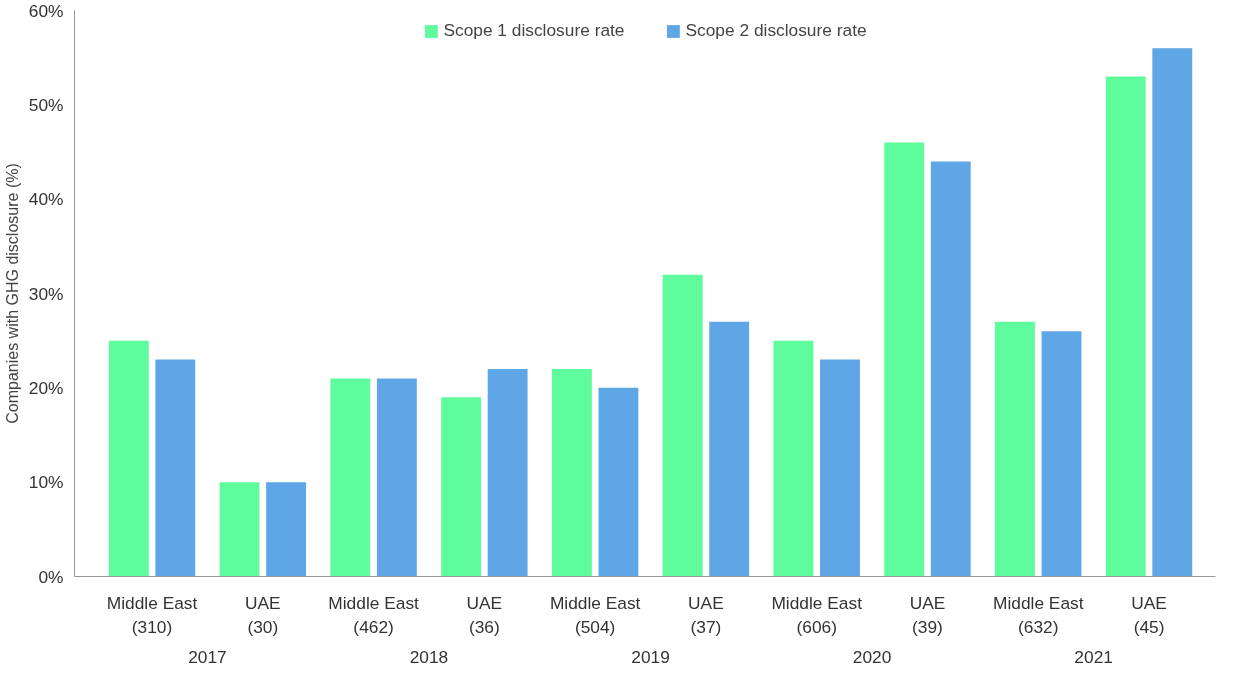  Describe the element at coordinates (429, 656) in the screenshot. I see `text: 2018` at that location.